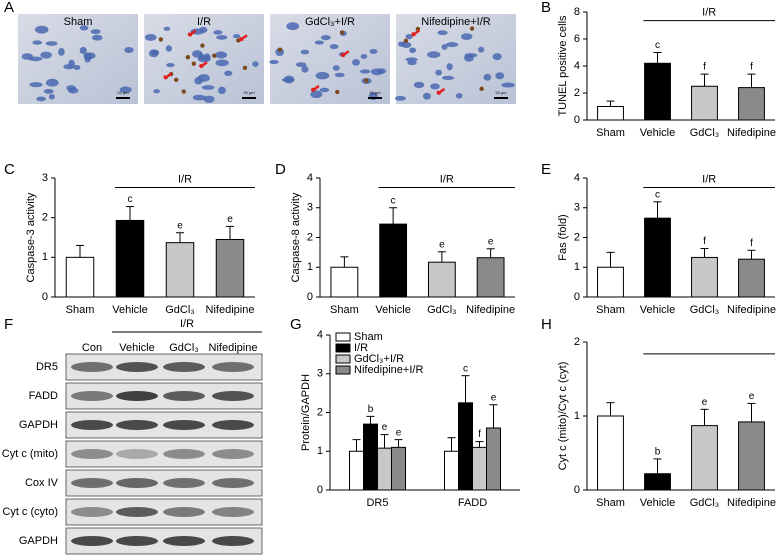  I want to click on legend-label: Sham, so click(368, 337).